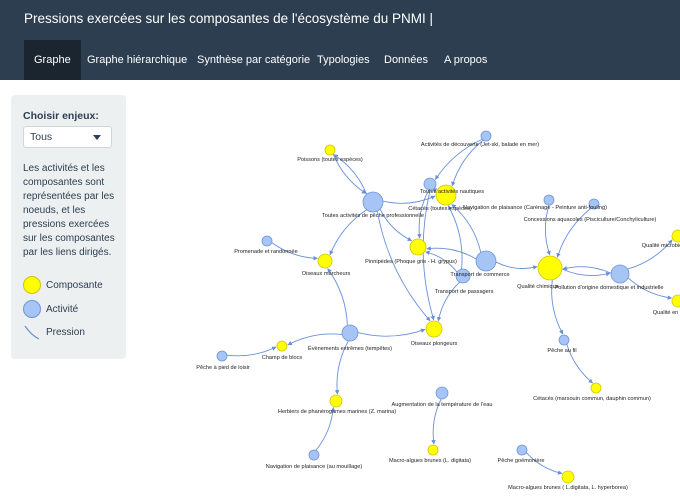 The height and width of the screenshot is (500, 680). I want to click on node-qualite_chimique, so click(550, 268).